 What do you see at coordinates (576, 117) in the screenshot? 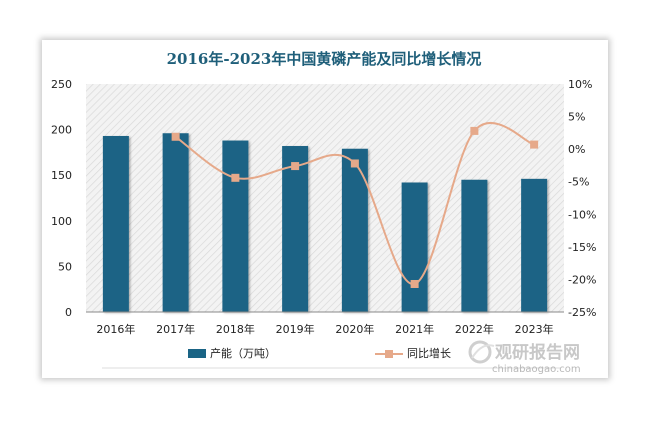
I see `y-right-tick-6: 5%` at bounding box center [576, 117].